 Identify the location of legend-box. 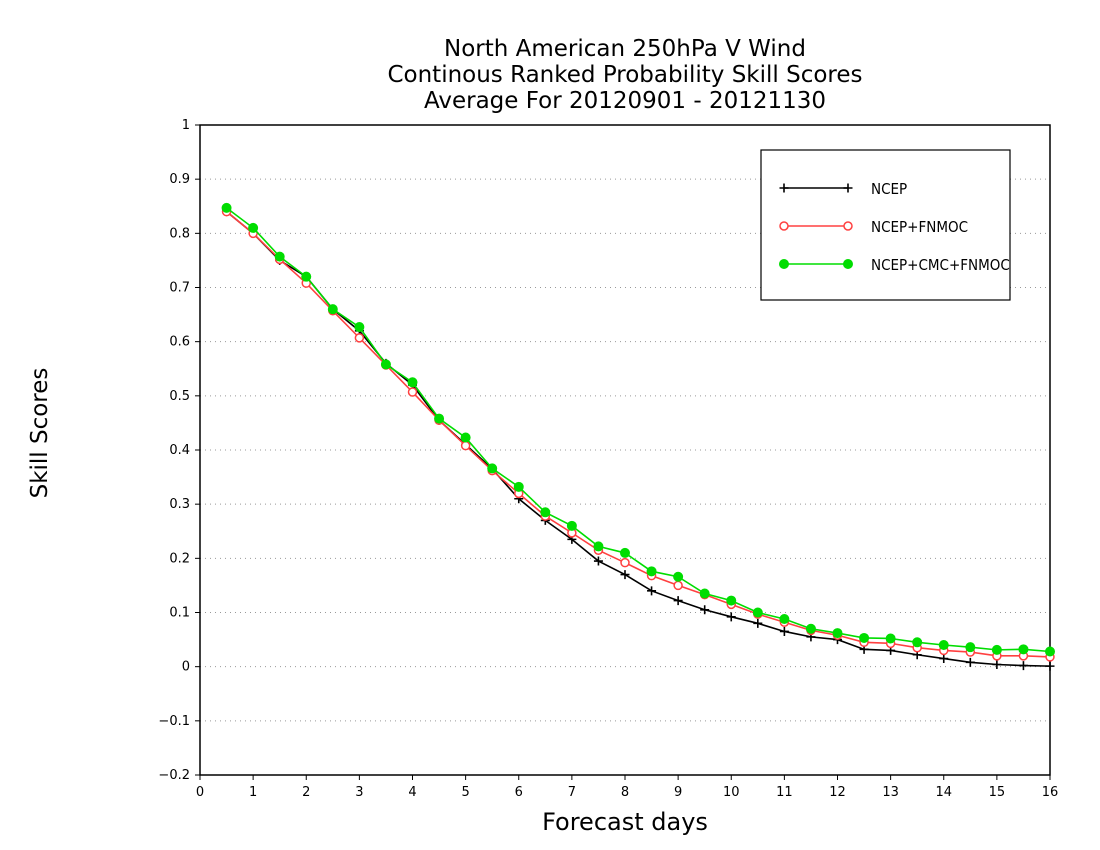
(885, 225).